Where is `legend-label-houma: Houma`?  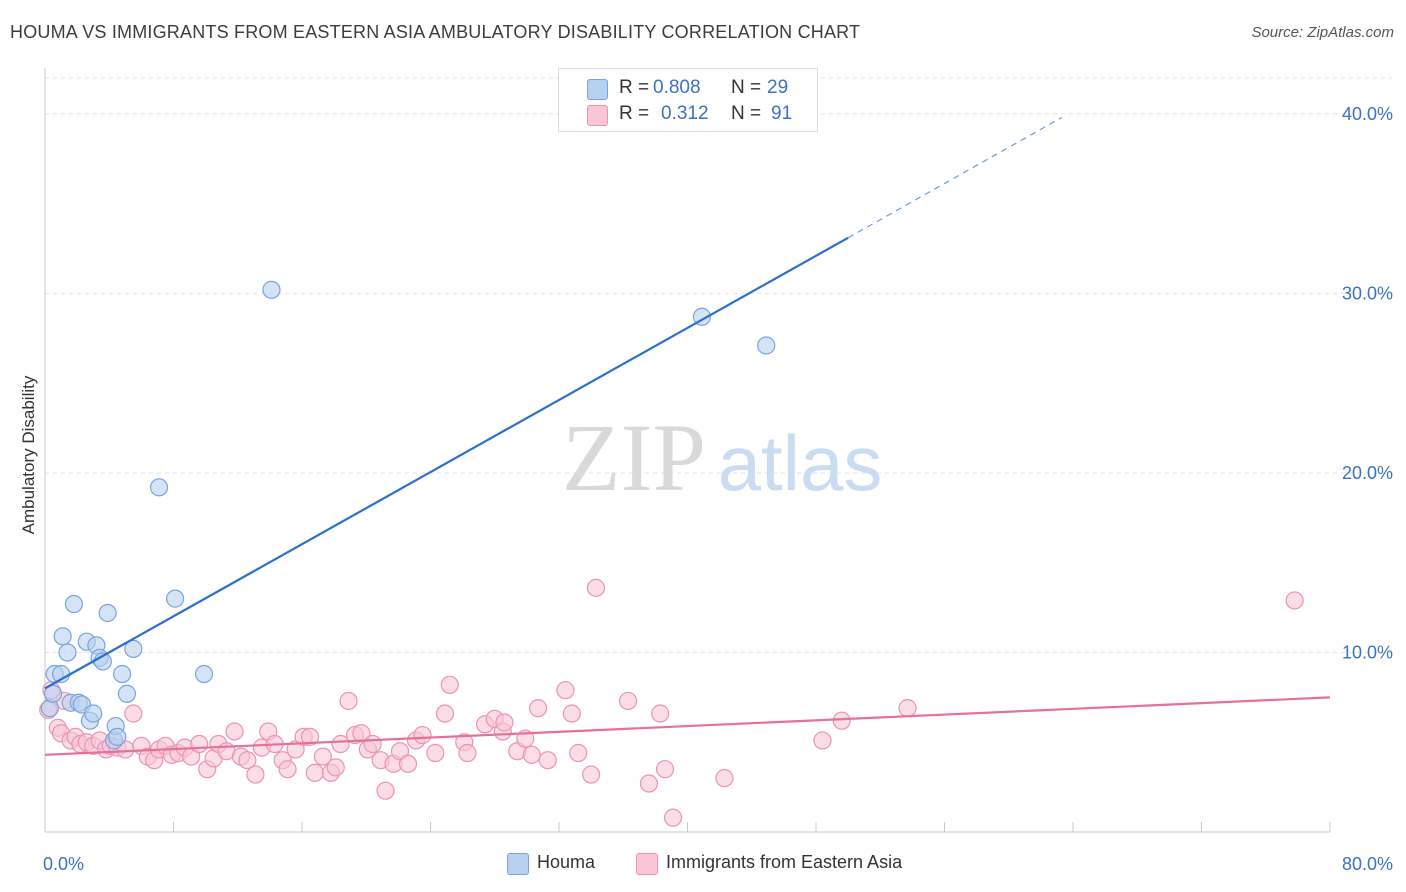 legend-label-houma: Houma is located at coordinates (566, 862).